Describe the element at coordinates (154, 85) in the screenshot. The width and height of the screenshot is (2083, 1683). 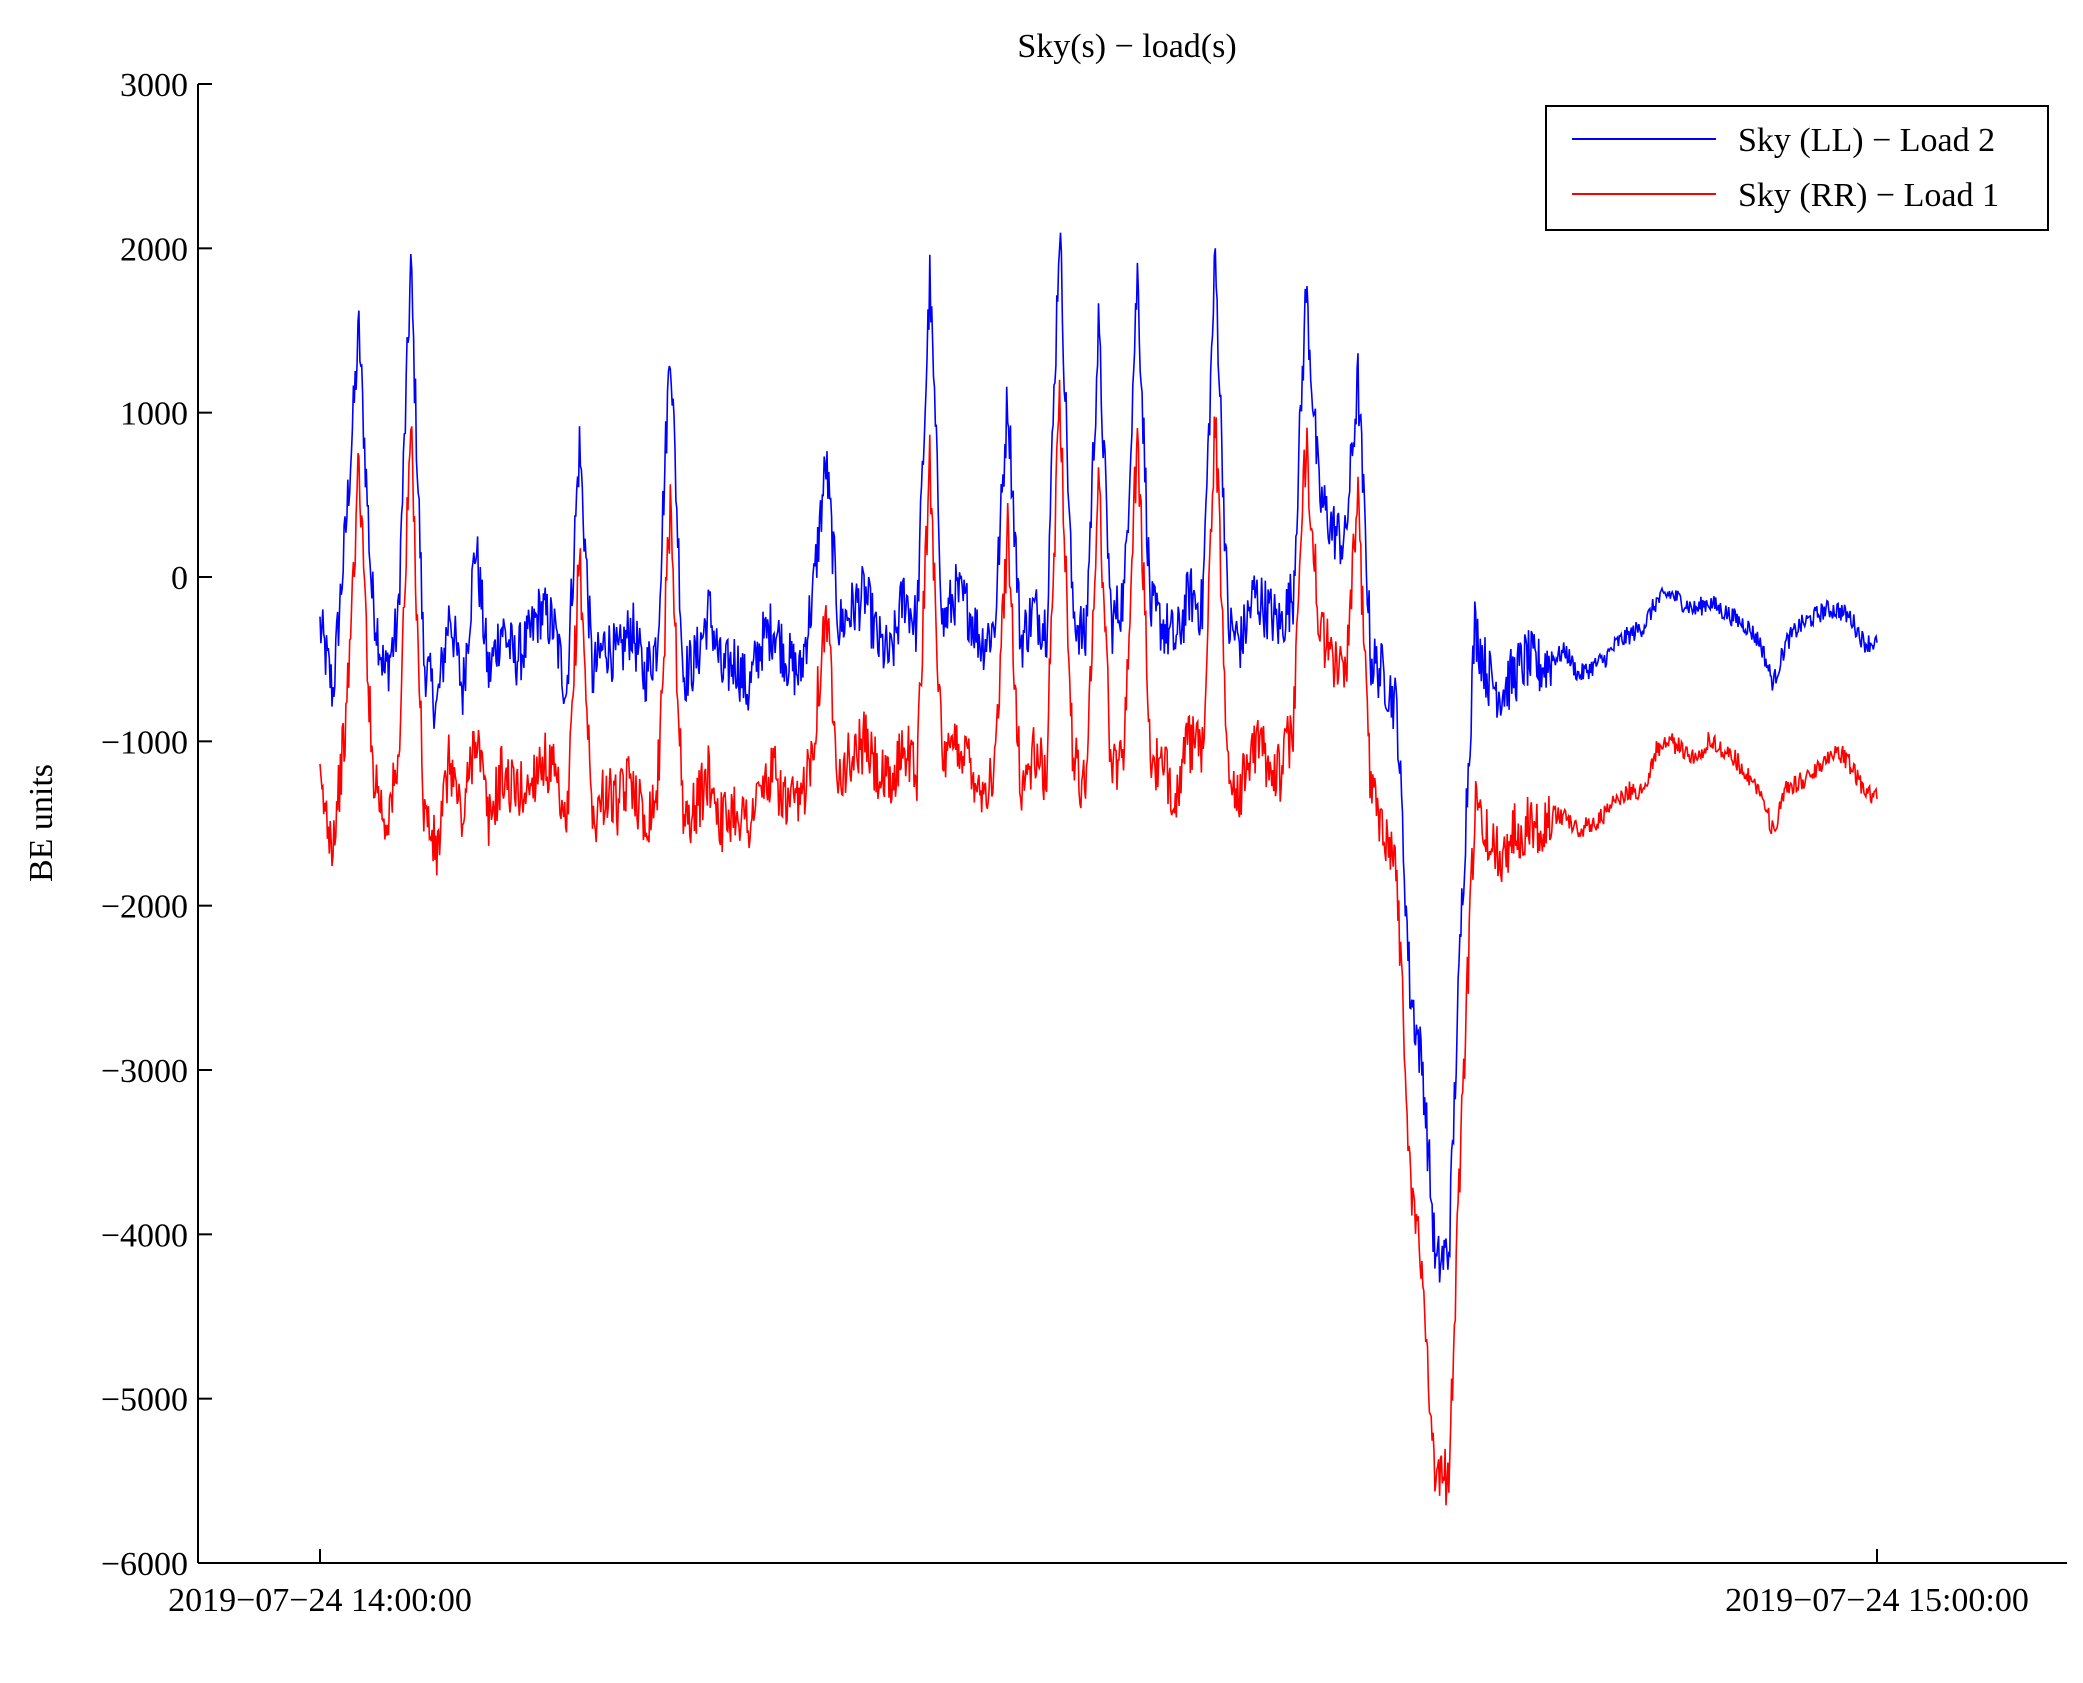
I see `y-tick-label: 3000` at that location.